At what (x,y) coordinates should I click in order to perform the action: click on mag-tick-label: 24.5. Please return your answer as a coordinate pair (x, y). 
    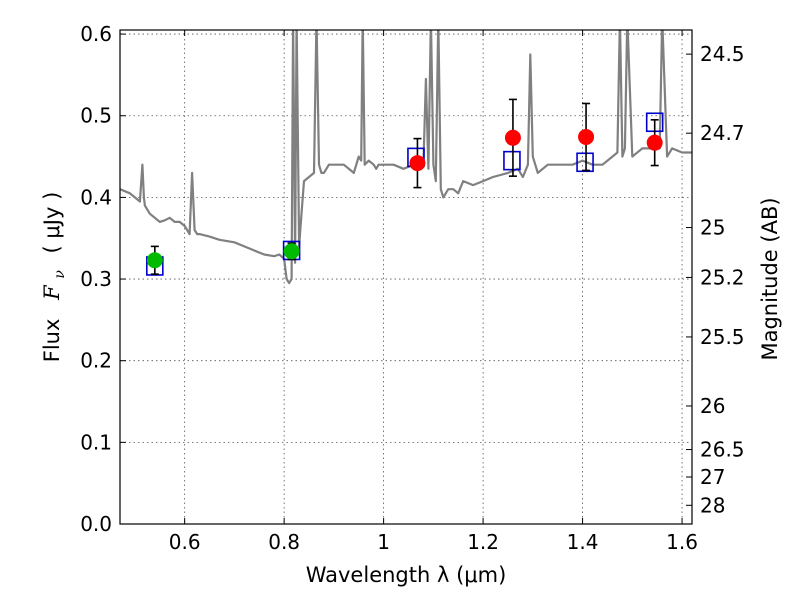
    Looking at the image, I should click on (722, 54).